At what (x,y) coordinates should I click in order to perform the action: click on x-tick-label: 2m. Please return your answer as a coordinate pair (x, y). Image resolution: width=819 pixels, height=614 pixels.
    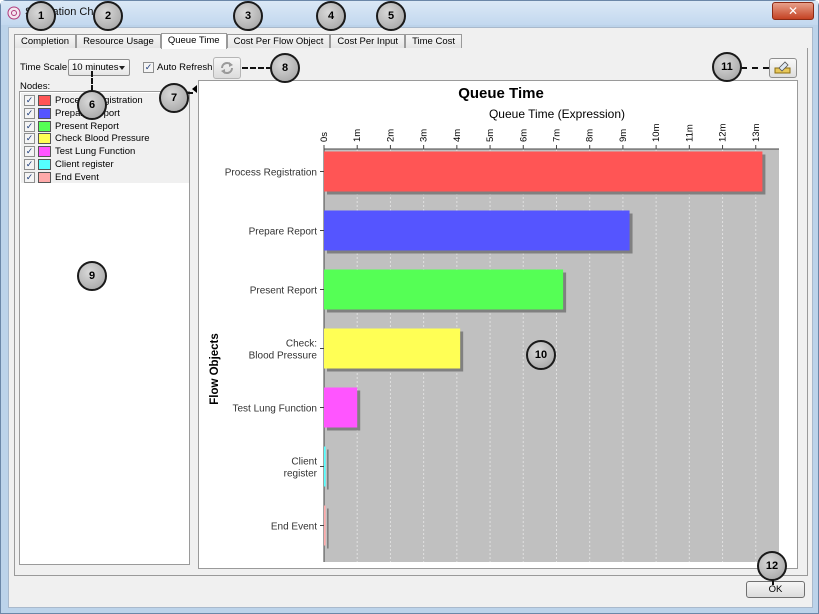
    Looking at the image, I should click on (390, 135).